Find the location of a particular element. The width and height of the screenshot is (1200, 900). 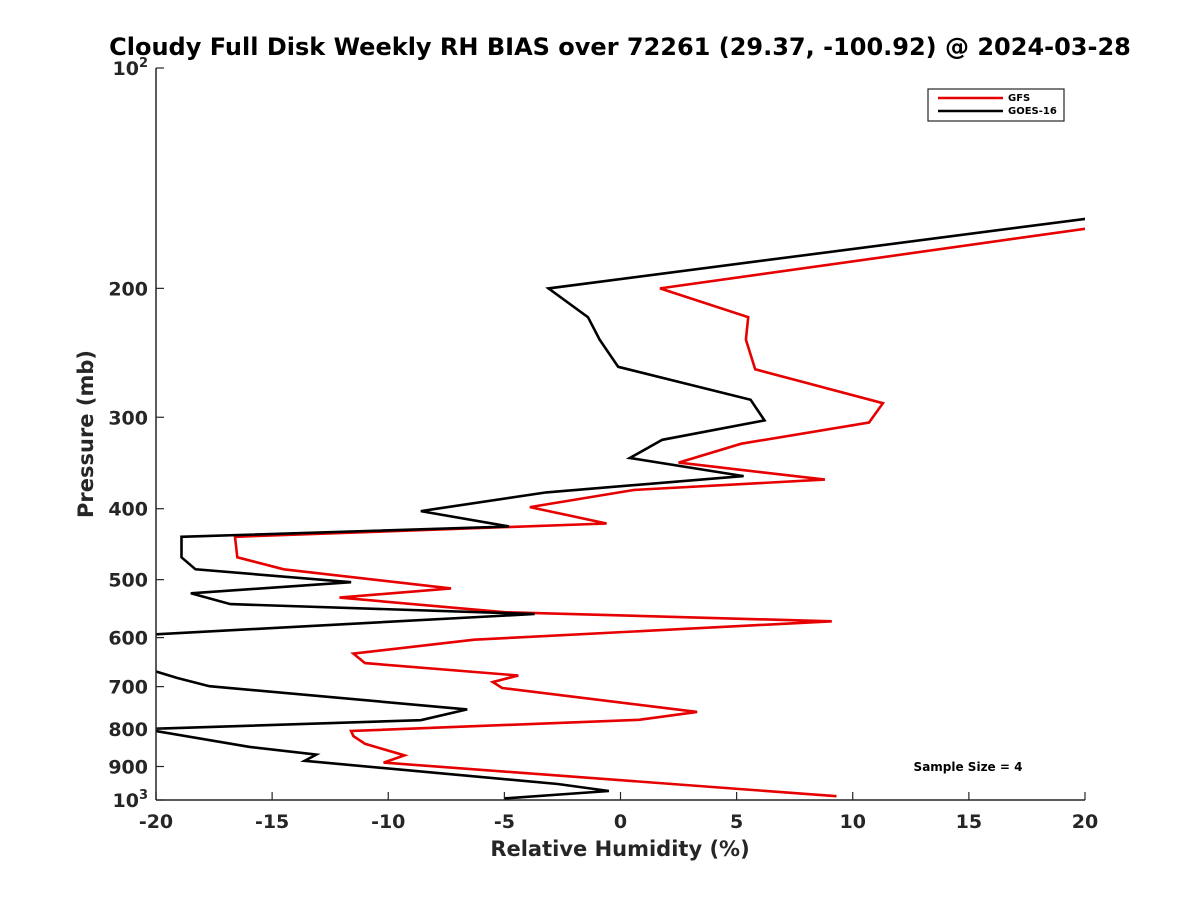

x-tick-label: 10 is located at coordinates (853, 822).